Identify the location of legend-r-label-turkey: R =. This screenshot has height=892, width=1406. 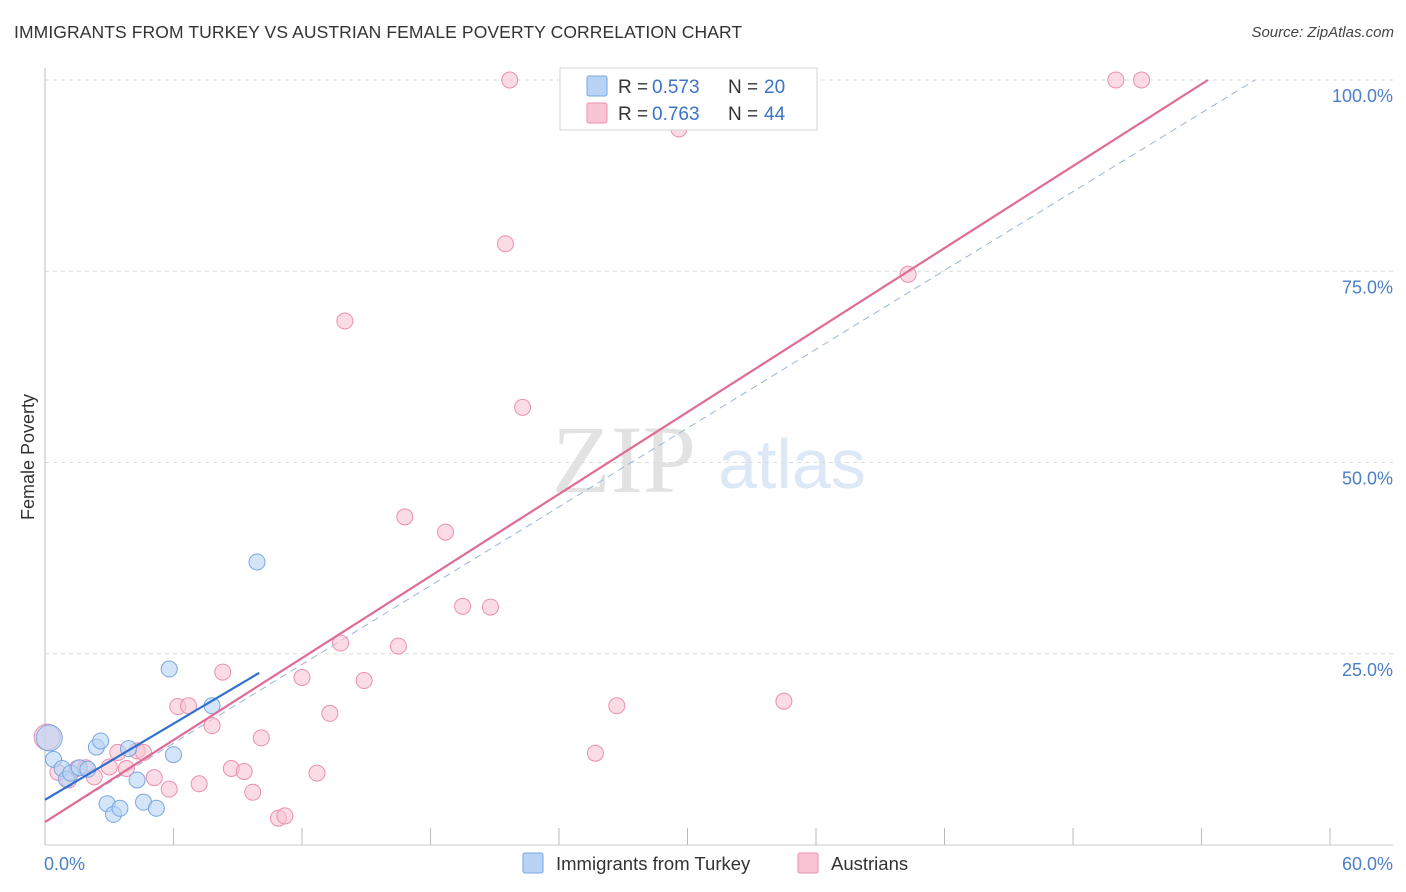
(633, 87).